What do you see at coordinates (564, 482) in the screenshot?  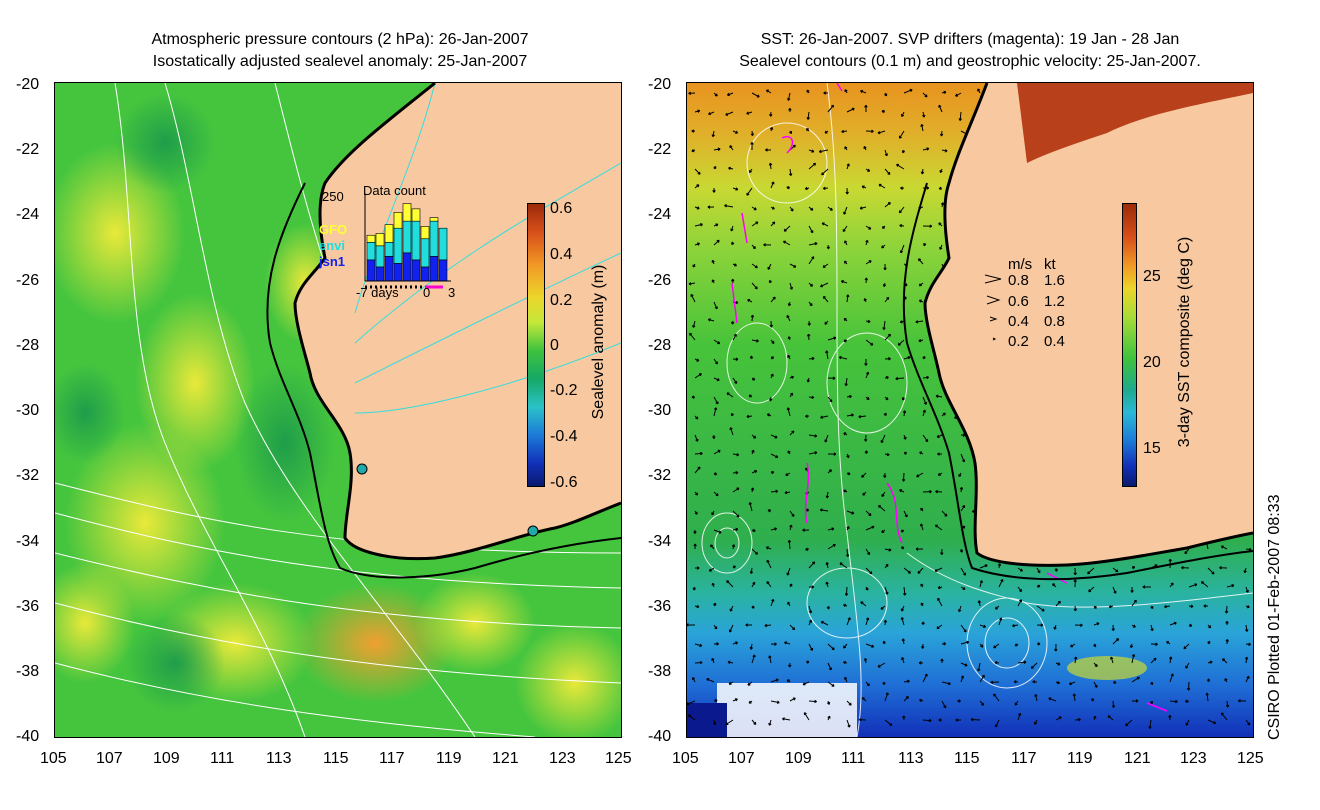 I see `left-cb-tick: -0.6` at bounding box center [564, 482].